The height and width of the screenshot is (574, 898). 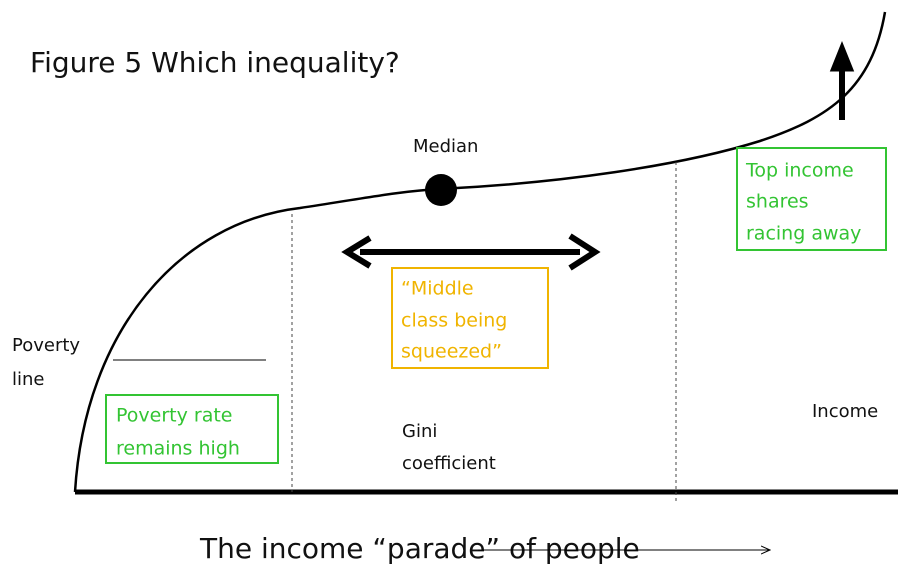 What do you see at coordinates (46, 345) in the screenshot?
I see `poverty-line-label: Poverty` at bounding box center [46, 345].